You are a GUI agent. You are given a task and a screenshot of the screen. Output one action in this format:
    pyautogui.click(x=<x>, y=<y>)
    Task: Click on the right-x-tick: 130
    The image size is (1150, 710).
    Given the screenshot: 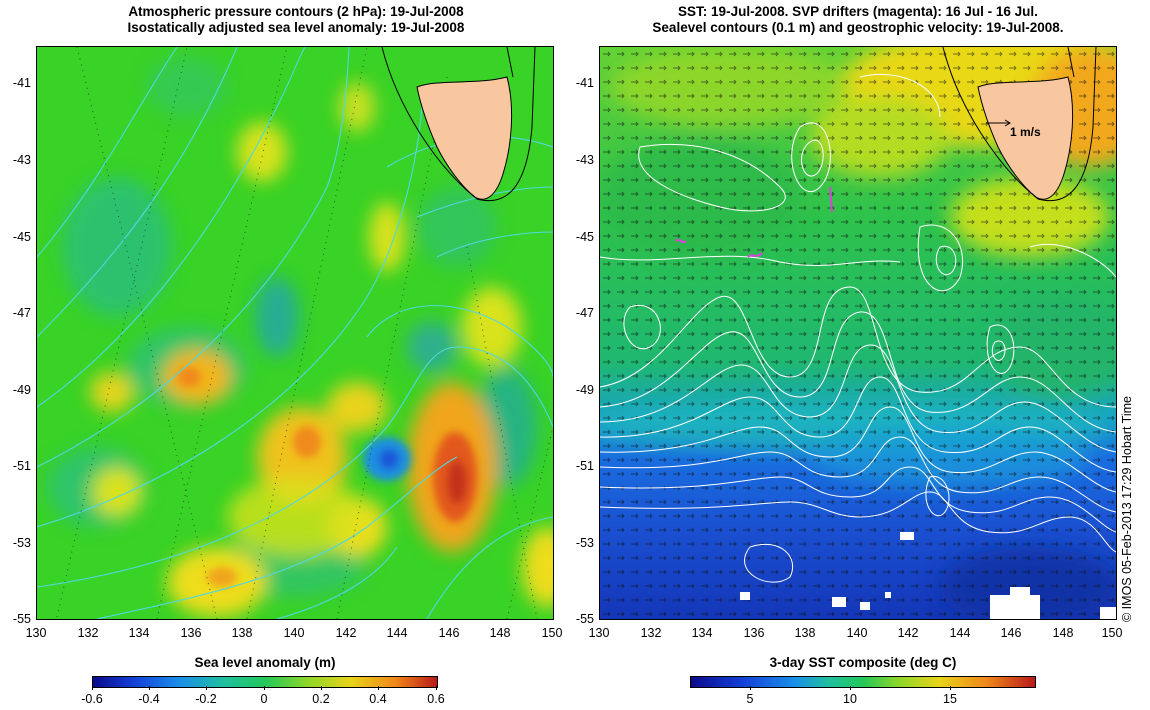 What is the action you would take?
    pyautogui.click(x=599, y=633)
    